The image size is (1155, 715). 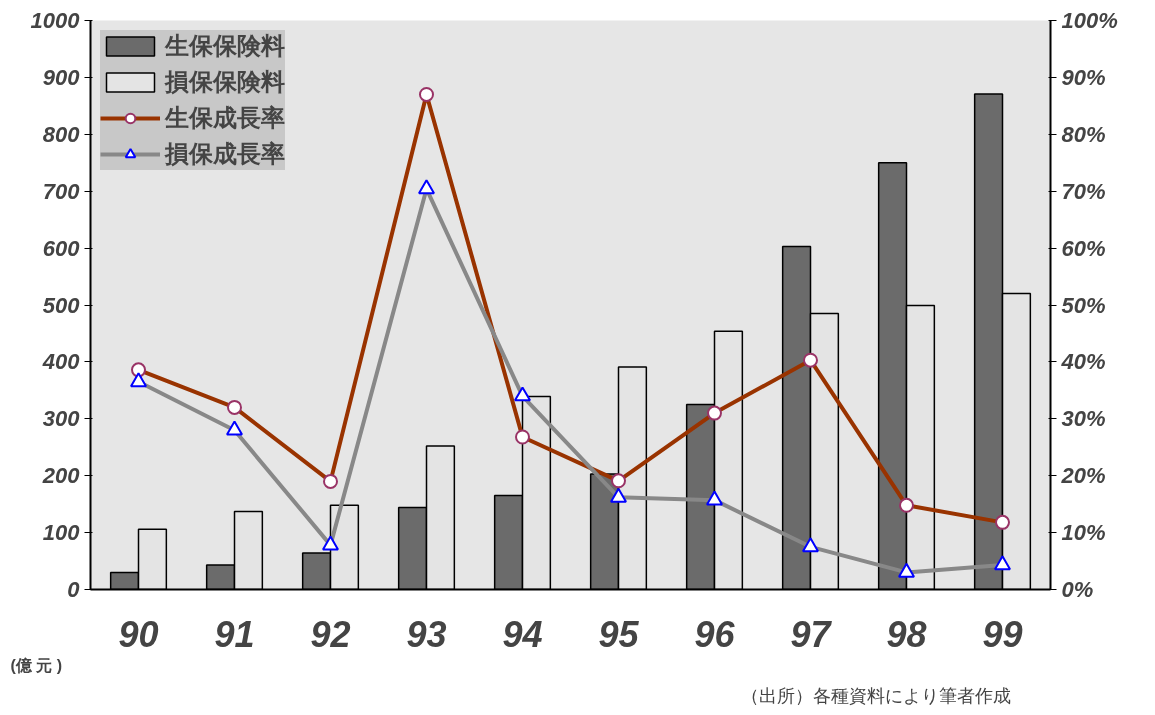 I want to click on x-tick-label: 95, so click(x=619, y=634).